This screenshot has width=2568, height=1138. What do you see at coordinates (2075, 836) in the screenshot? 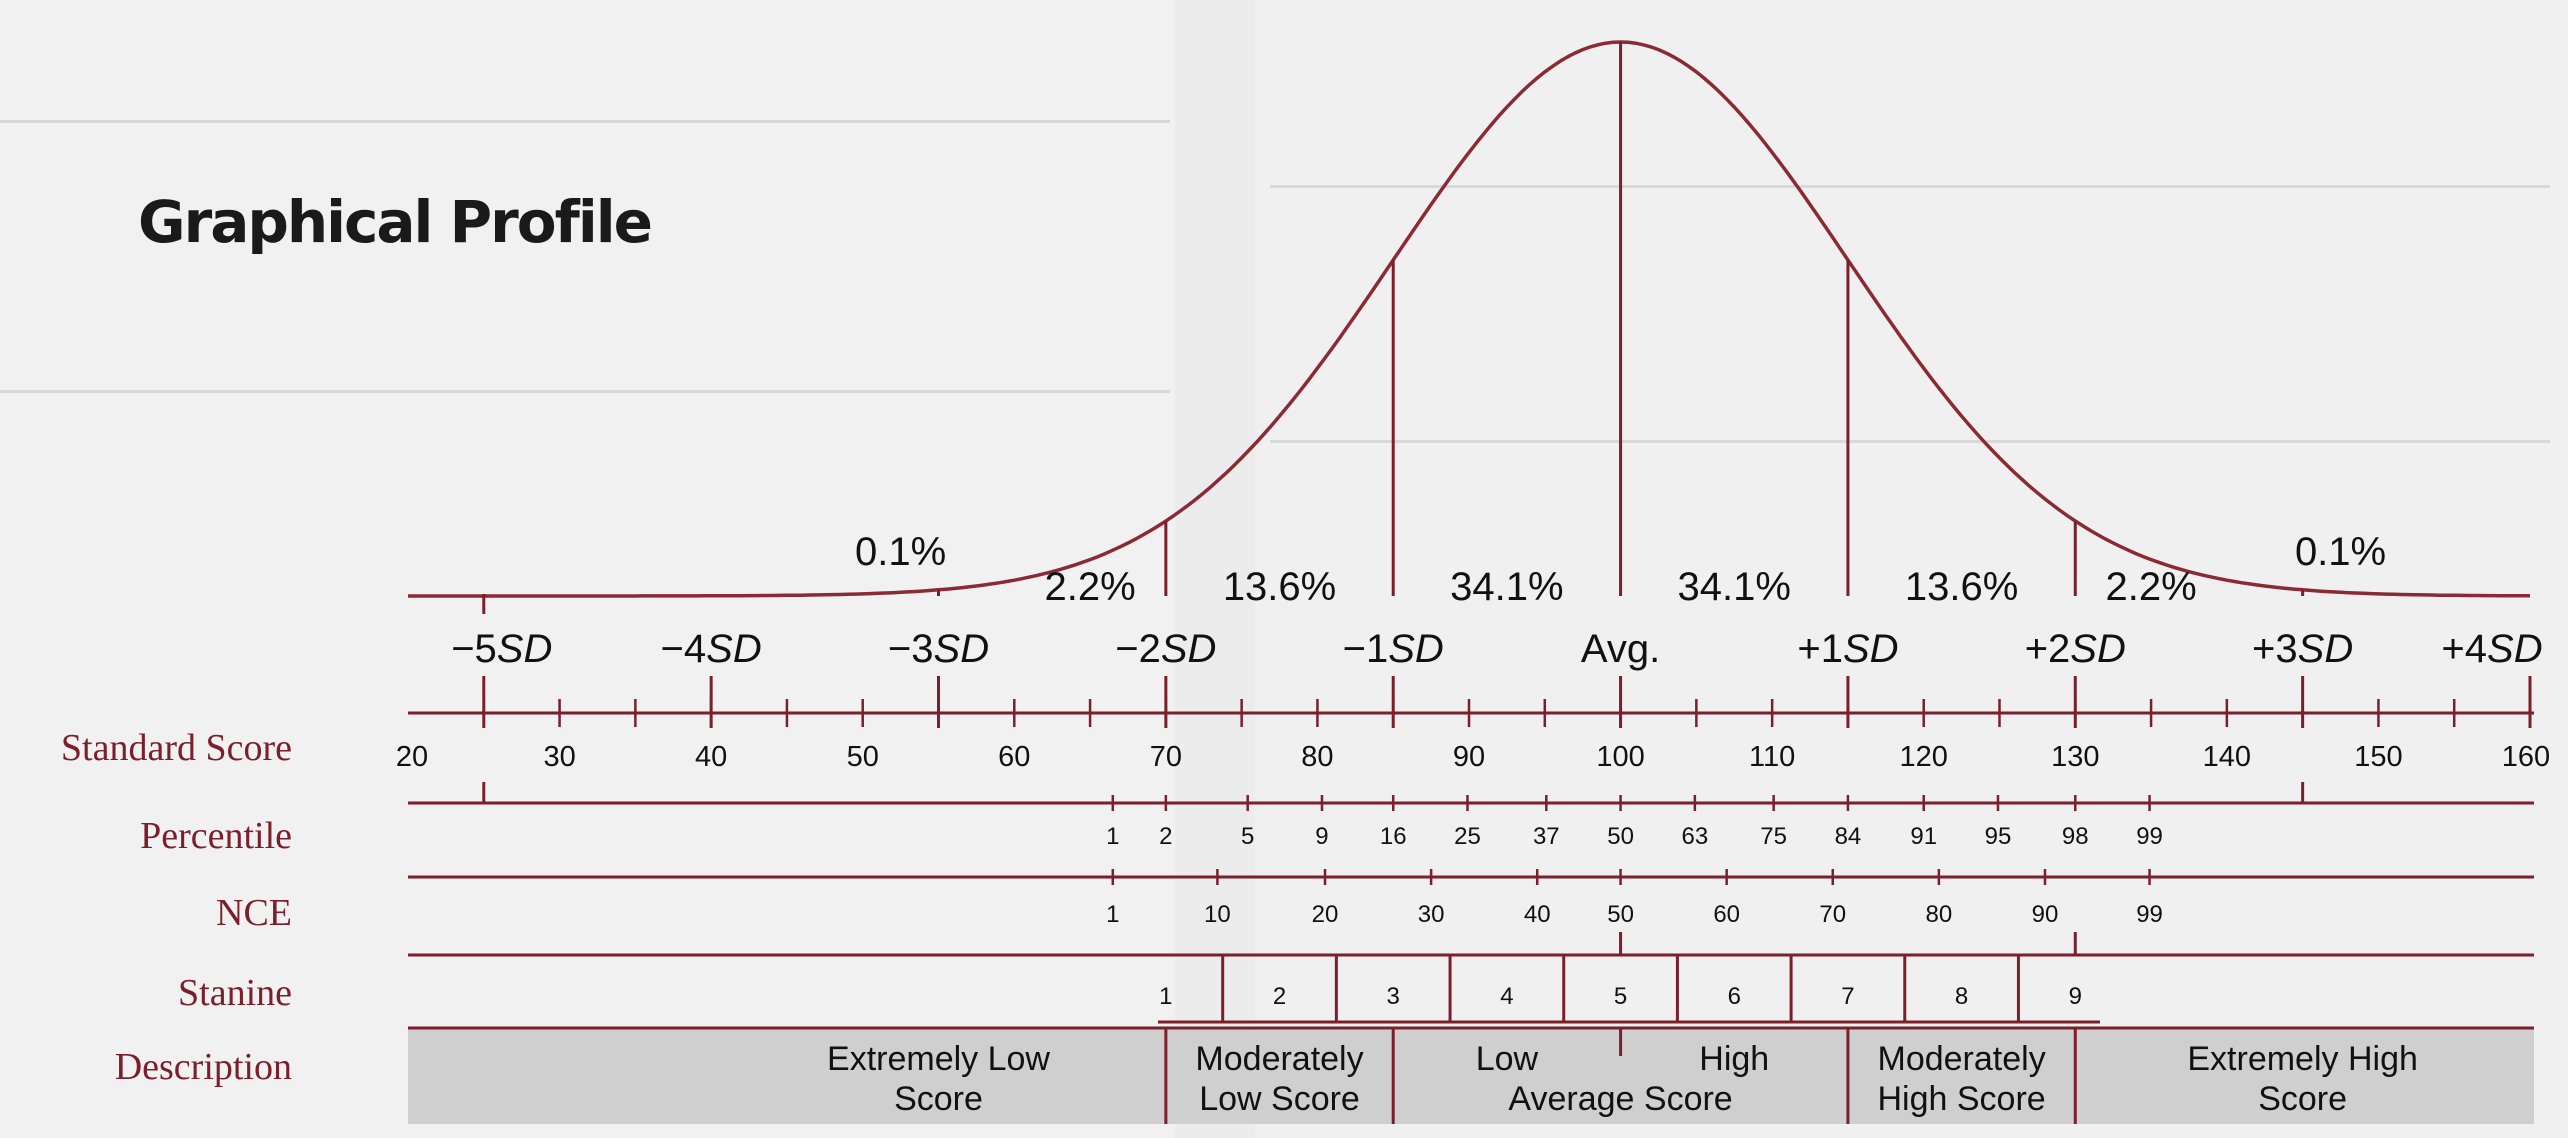
I see `percentile-label: 98` at bounding box center [2075, 836].